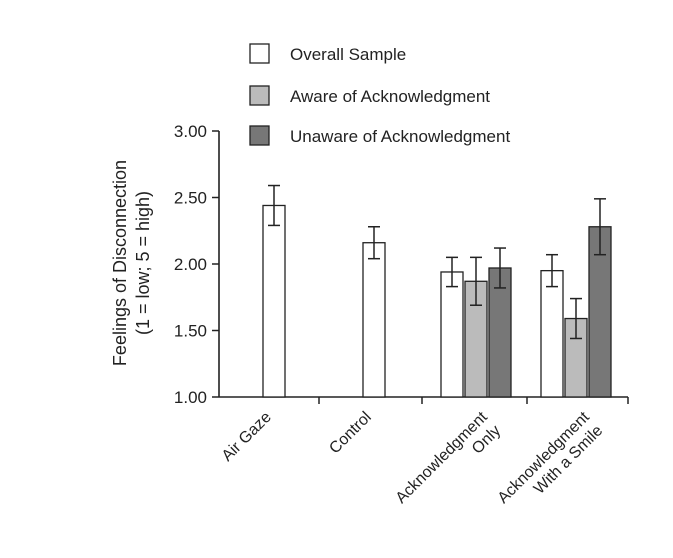  What do you see at coordinates (190, 131) in the screenshot?
I see `y-tick-label: 3.00` at bounding box center [190, 131].